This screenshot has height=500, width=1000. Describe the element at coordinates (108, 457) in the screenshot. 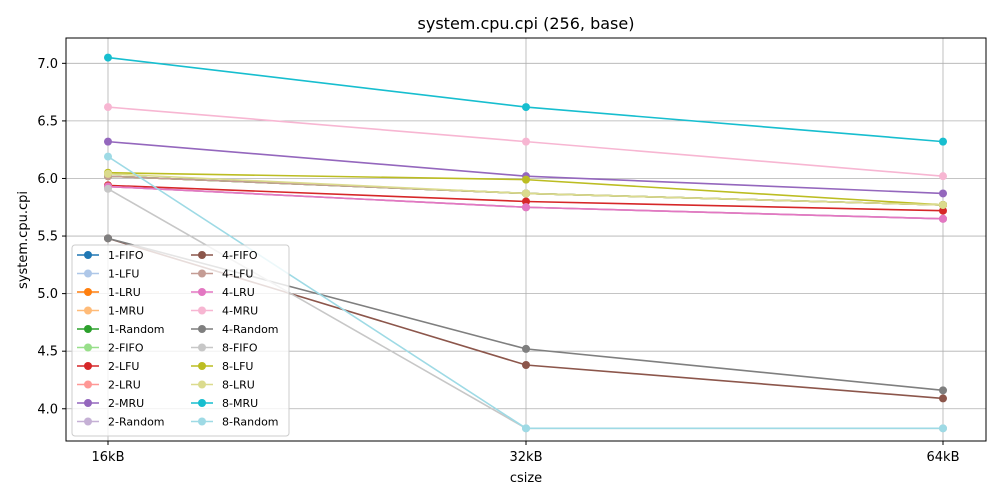

I see `x-tick-label: 16kB` at that location.